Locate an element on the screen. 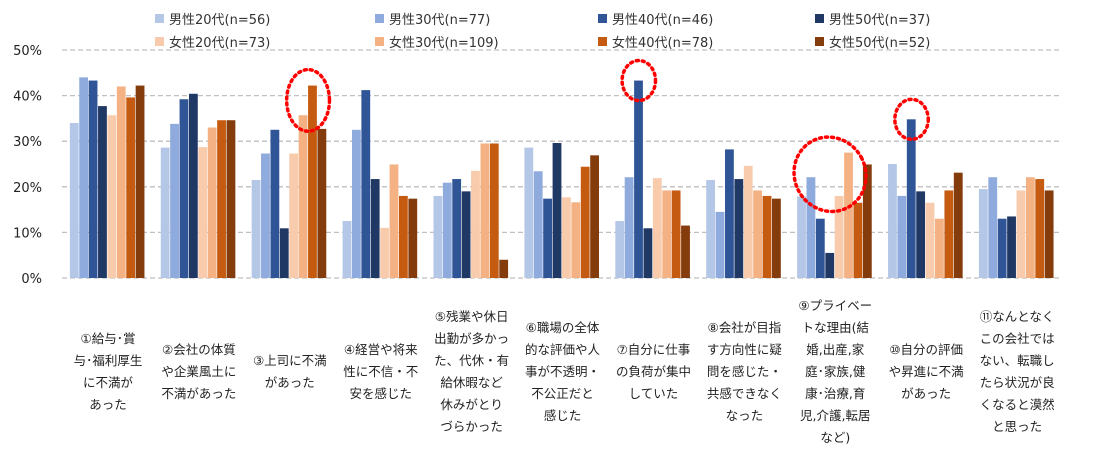 This screenshot has height=452, width=1102. category-label-line: あった is located at coordinates (108, 404).